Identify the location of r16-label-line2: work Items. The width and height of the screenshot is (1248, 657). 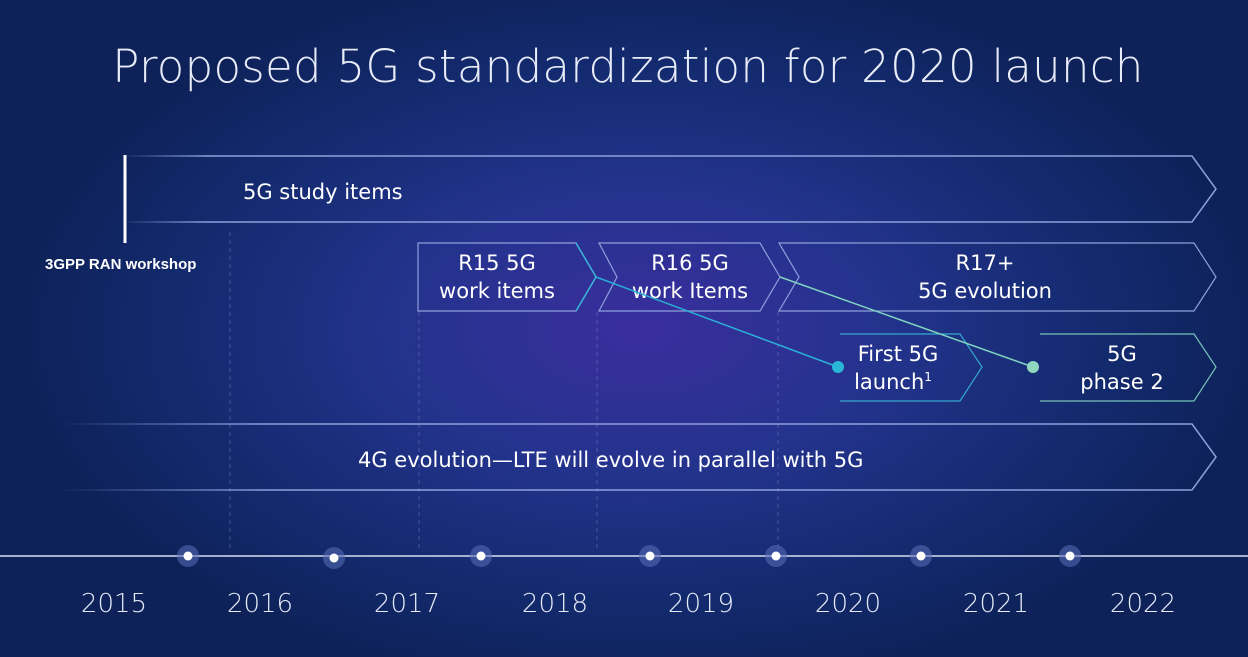
(690, 291).